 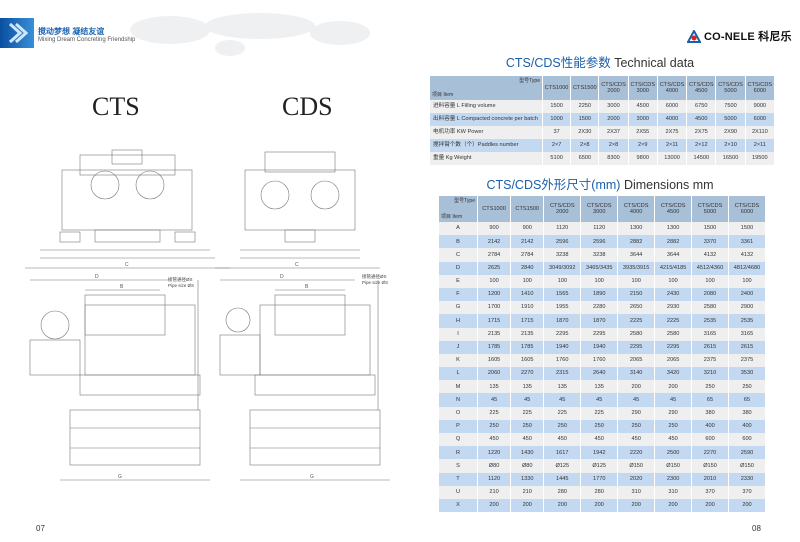 What do you see at coordinates (18, 33) in the screenshot?
I see `chevron-arrow-icon` at bounding box center [18, 33].